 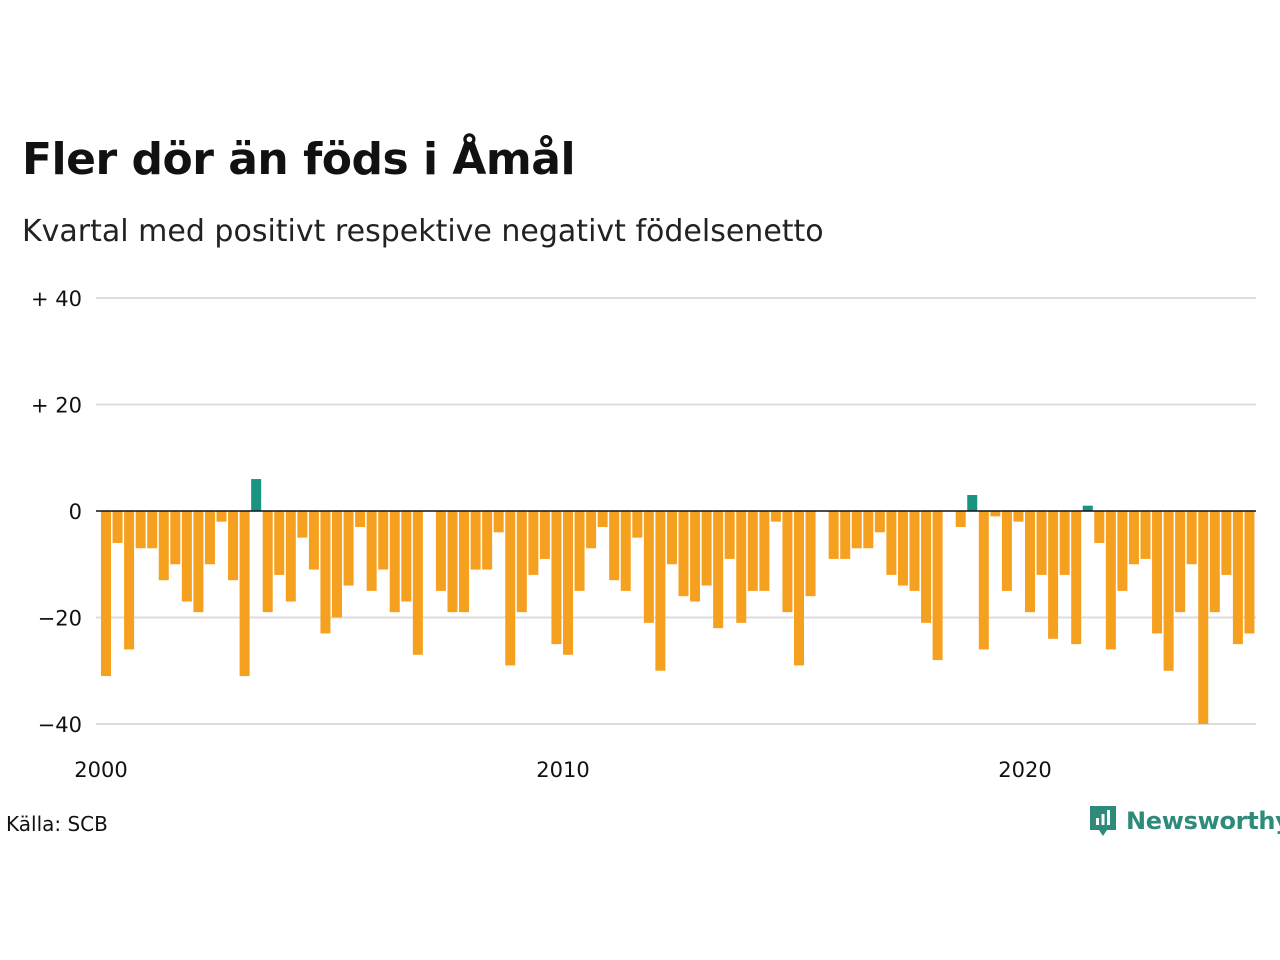 What do you see at coordinates (198, 562) in the screenshot?
I see `bar-2002-q1` at bounding box center [198, 562].